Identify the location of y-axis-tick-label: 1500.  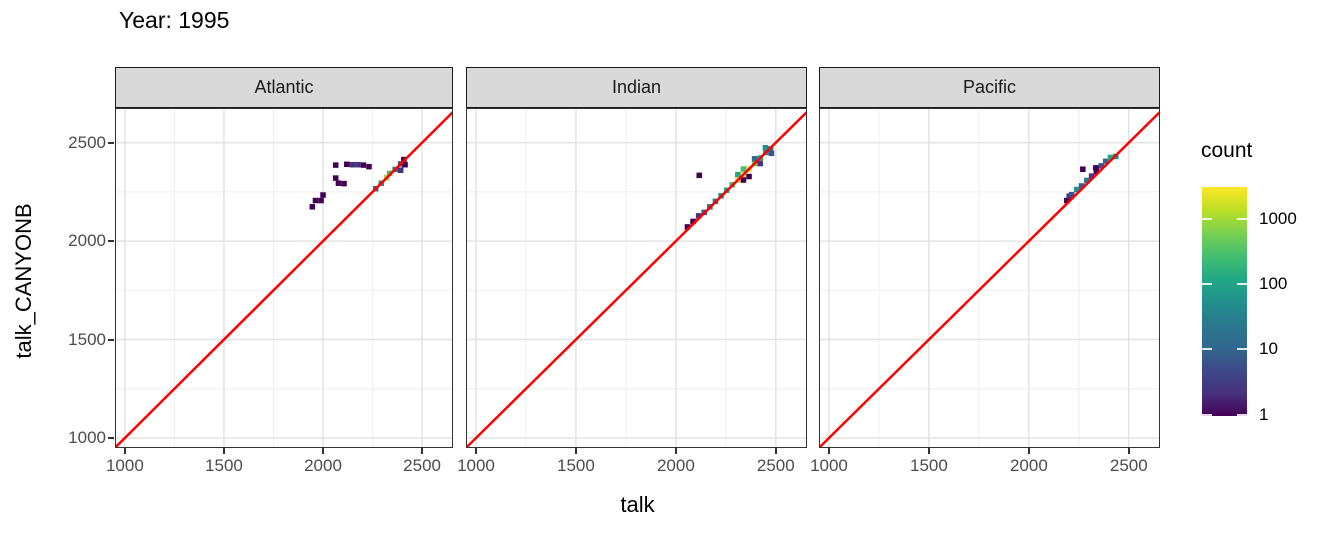
(87, 339).